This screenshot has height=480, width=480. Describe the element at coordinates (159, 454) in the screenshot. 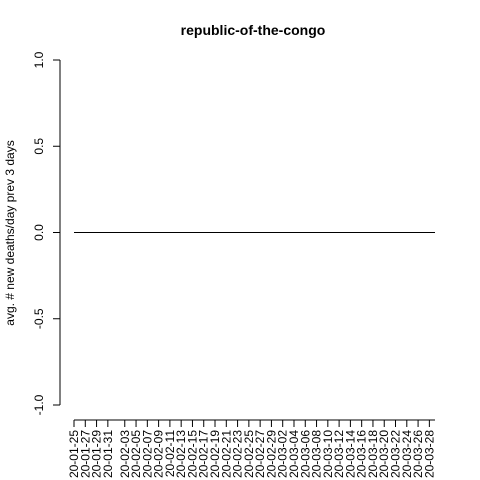

I see `x-tick-label: 20-02-09` at that location.